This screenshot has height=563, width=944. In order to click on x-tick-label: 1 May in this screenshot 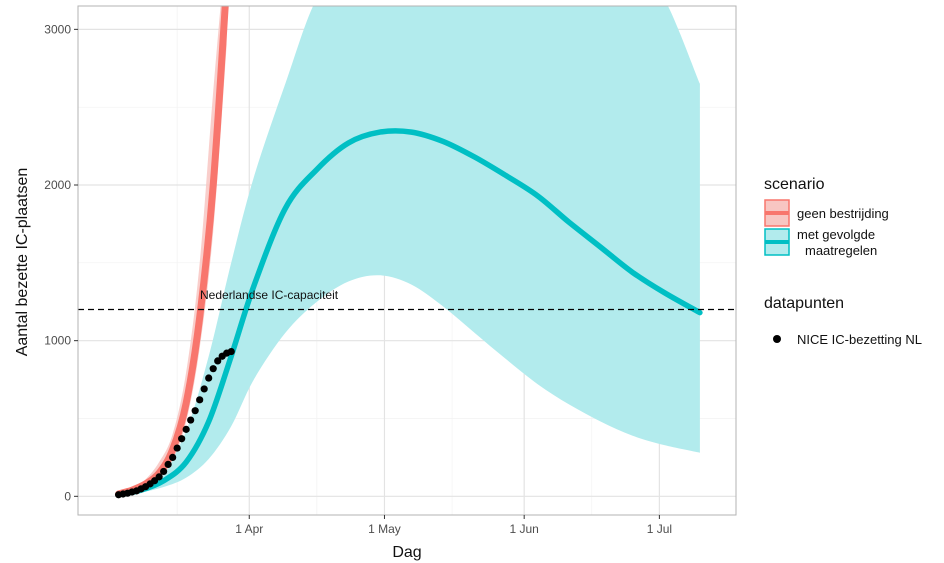, I will do `click(384, 529)`.